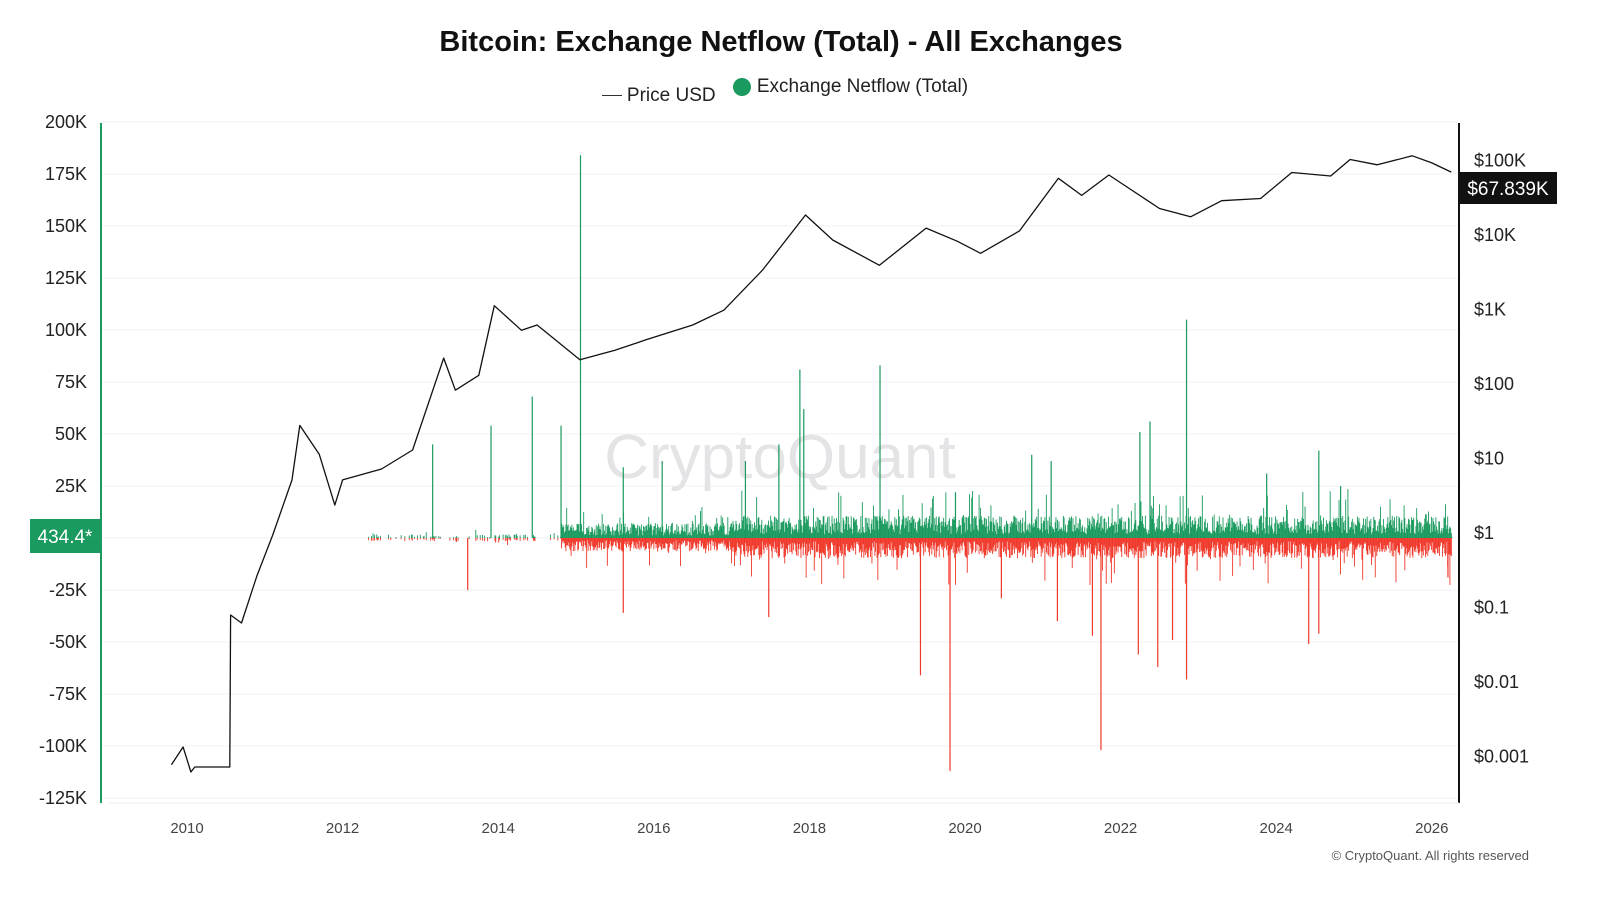 This screenshot has height=900, width=1600. Describe the element at coordinates (658, 96) in the screenshot. I see `legend-item-price: Price USD` at that location.